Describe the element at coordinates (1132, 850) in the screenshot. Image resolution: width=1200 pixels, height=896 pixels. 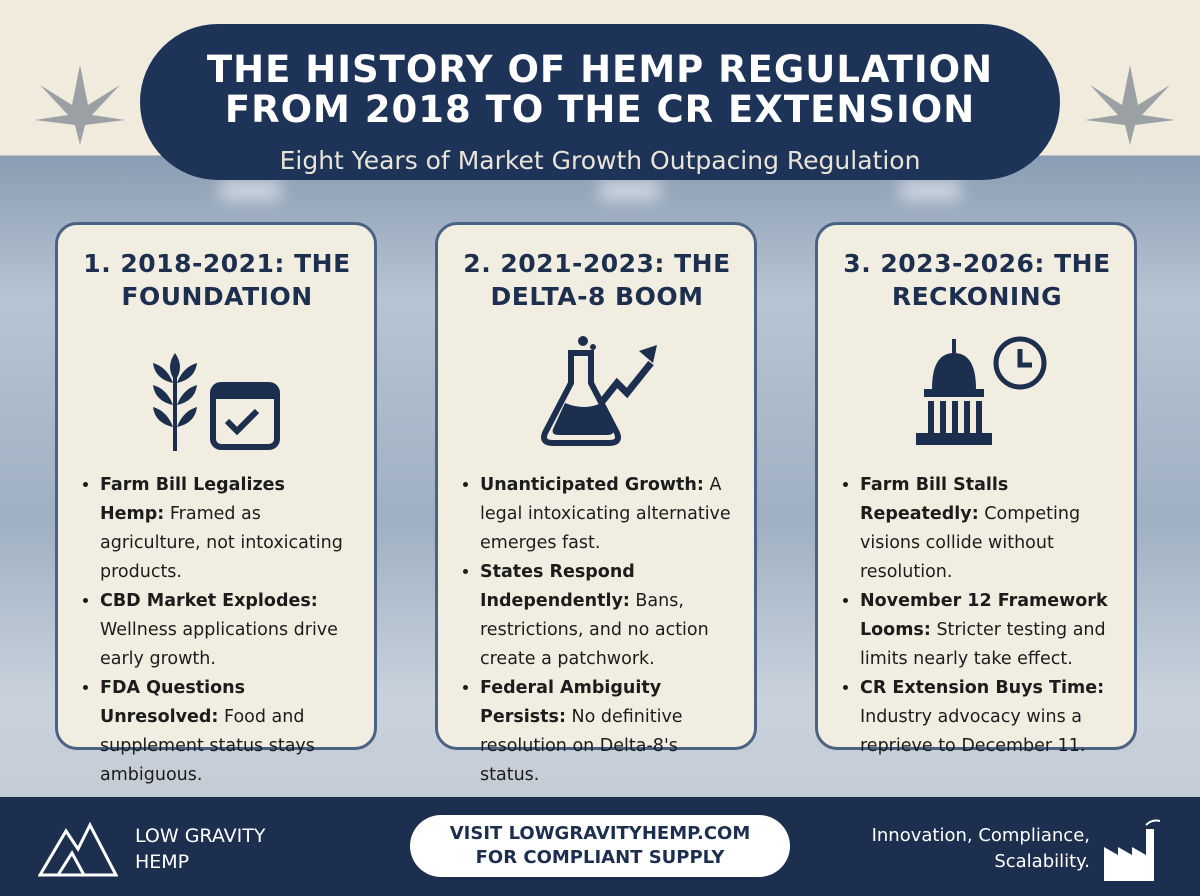
I see `factory-icon` at that location.